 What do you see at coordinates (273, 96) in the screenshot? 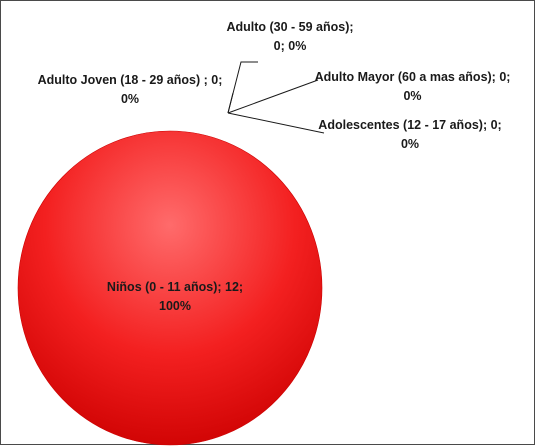
I see `leader-line-adulto-mayor` at bounding box center [273, 96].